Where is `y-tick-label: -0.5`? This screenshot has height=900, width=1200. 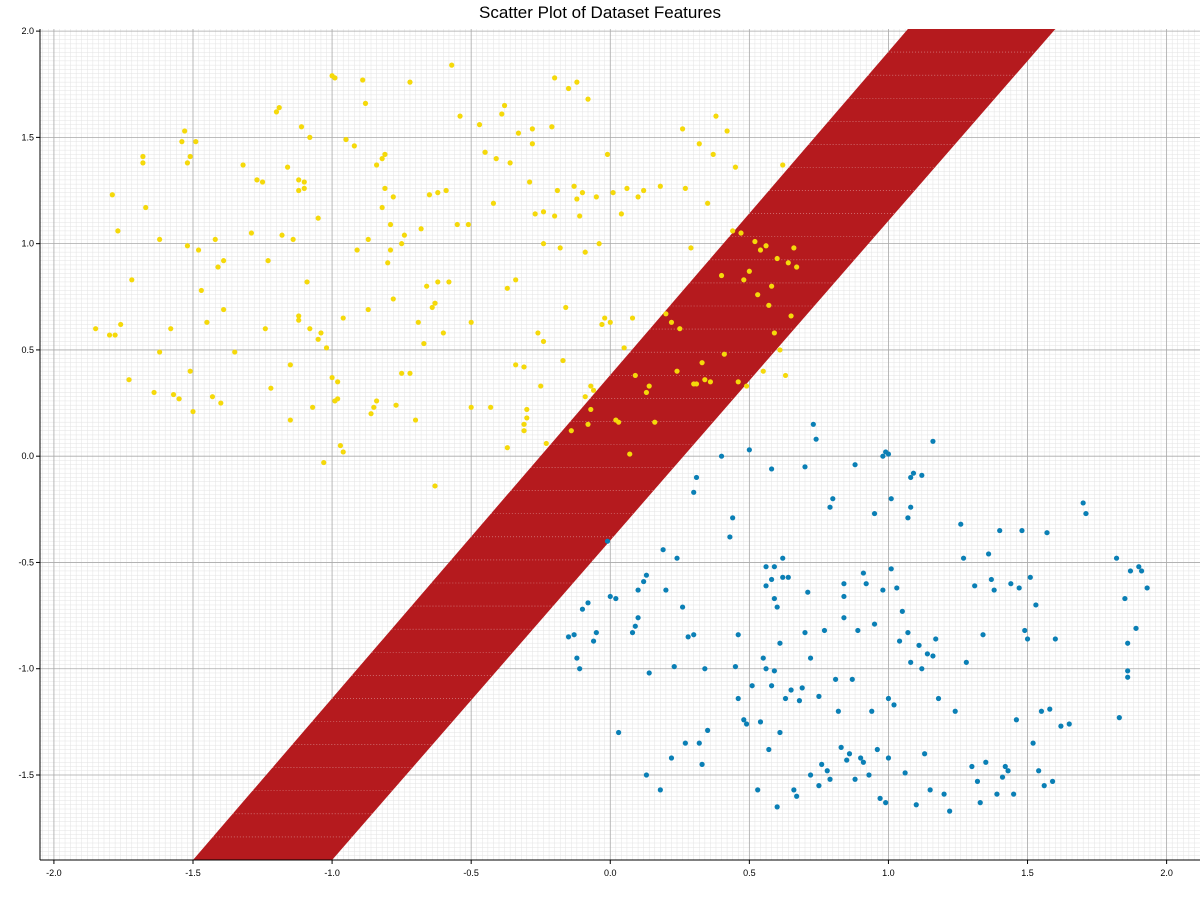
y-tick-label: -0.5 is located at coordinates (26, 562).